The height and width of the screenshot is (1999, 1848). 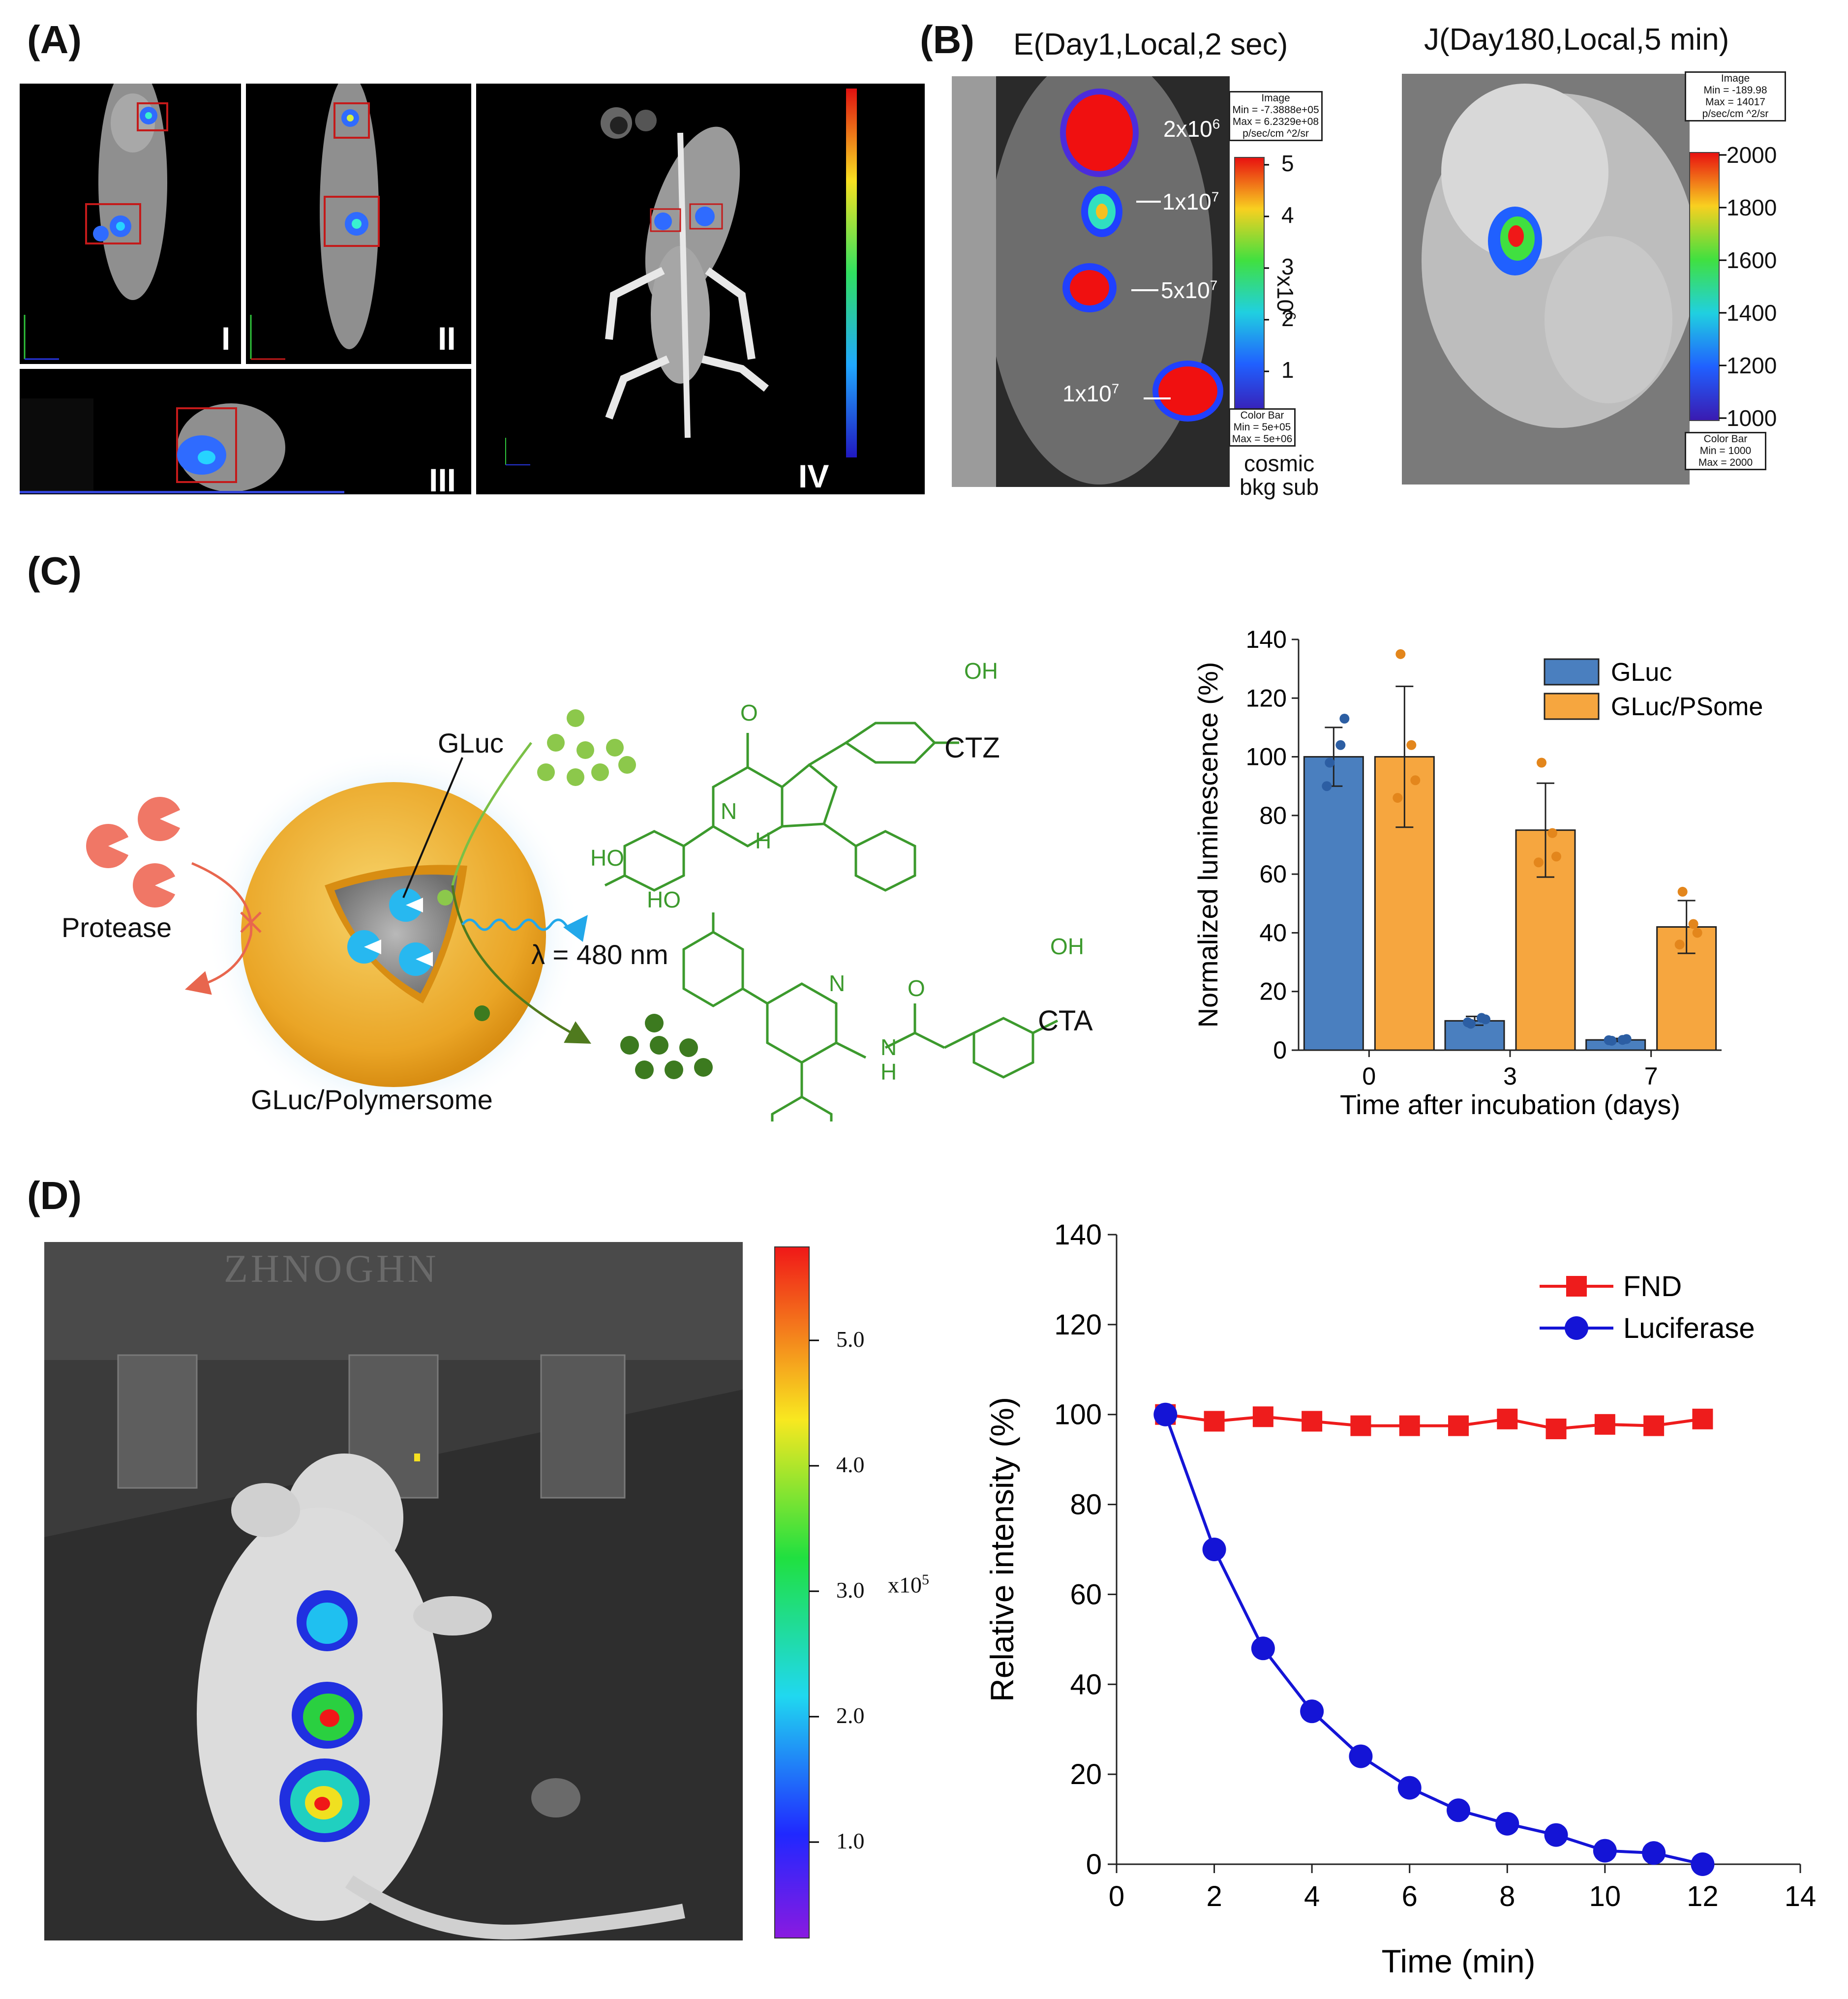 I want to click on colorbar-right-tick-1800: 1800, so click(x=1752, y=207).